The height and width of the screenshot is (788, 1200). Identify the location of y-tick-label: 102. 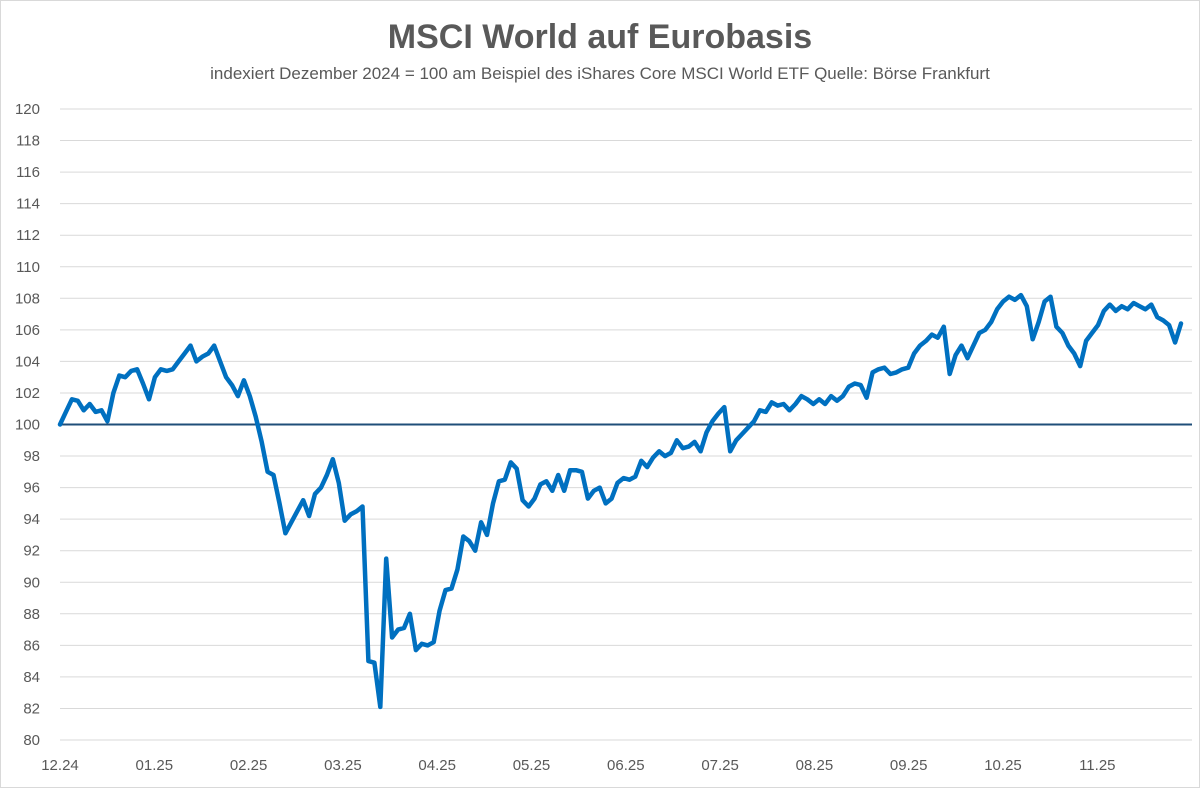
(27, 393).